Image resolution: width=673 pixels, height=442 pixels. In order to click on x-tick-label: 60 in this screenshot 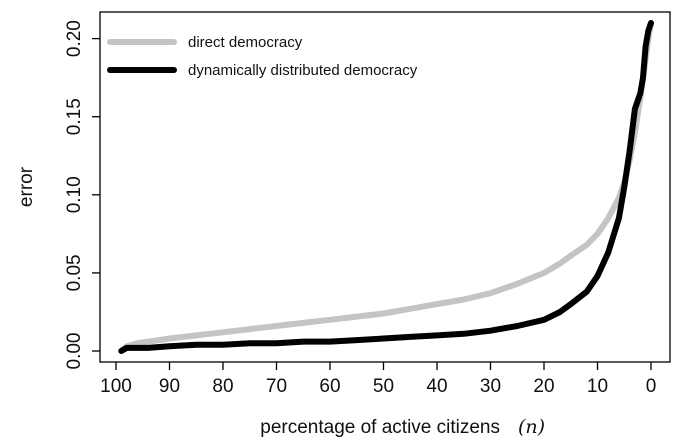, I will do `click(329, 386)`.